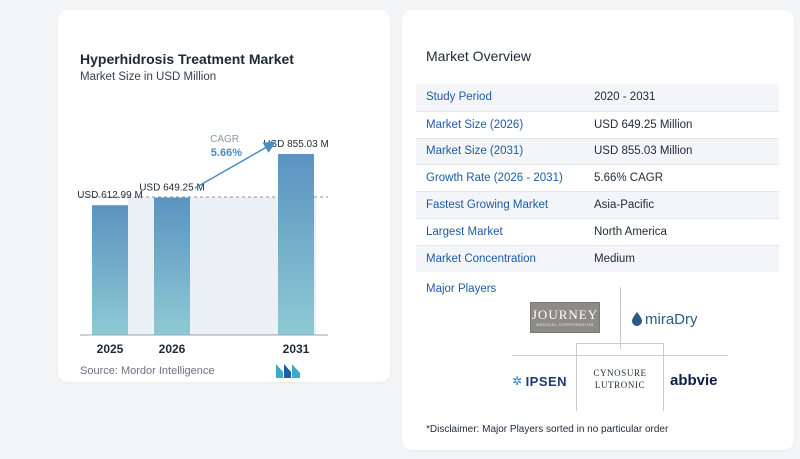 The image size is (800, 459). What do you see at coordinates (296, 244) in the screenshot?
I see `bar-2031` at bounding box center [296, 244].